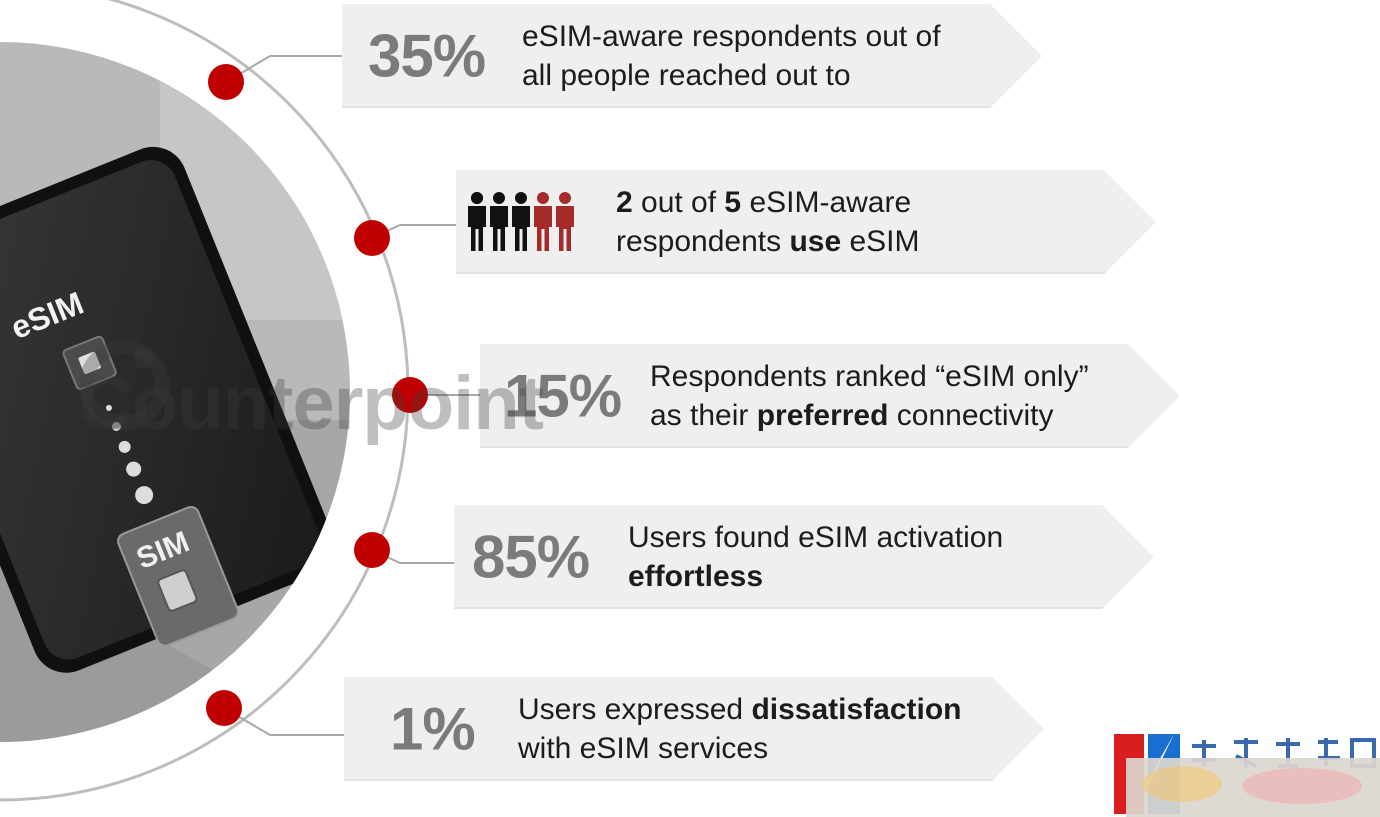 Image resolution: width=1380 pixels, height=817 pixels. Describe the element at coordinates (1247, 775) in the screenshot. I see `site-logo-icon` at that location.